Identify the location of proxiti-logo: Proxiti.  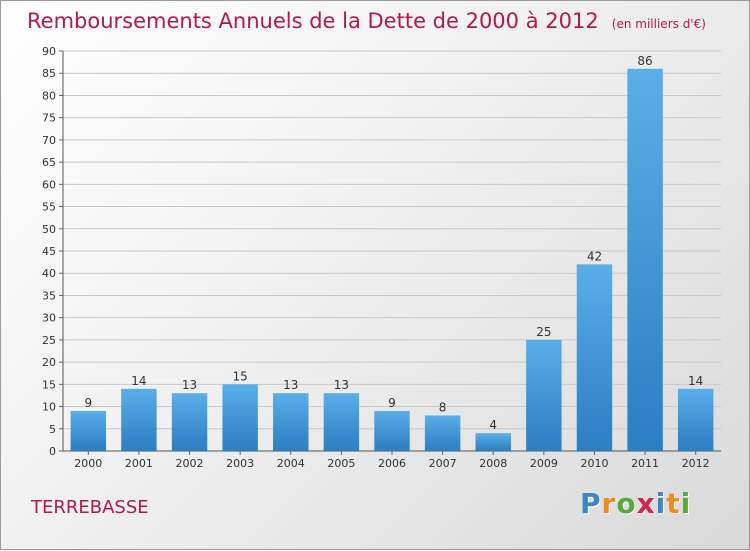
(635, 503).